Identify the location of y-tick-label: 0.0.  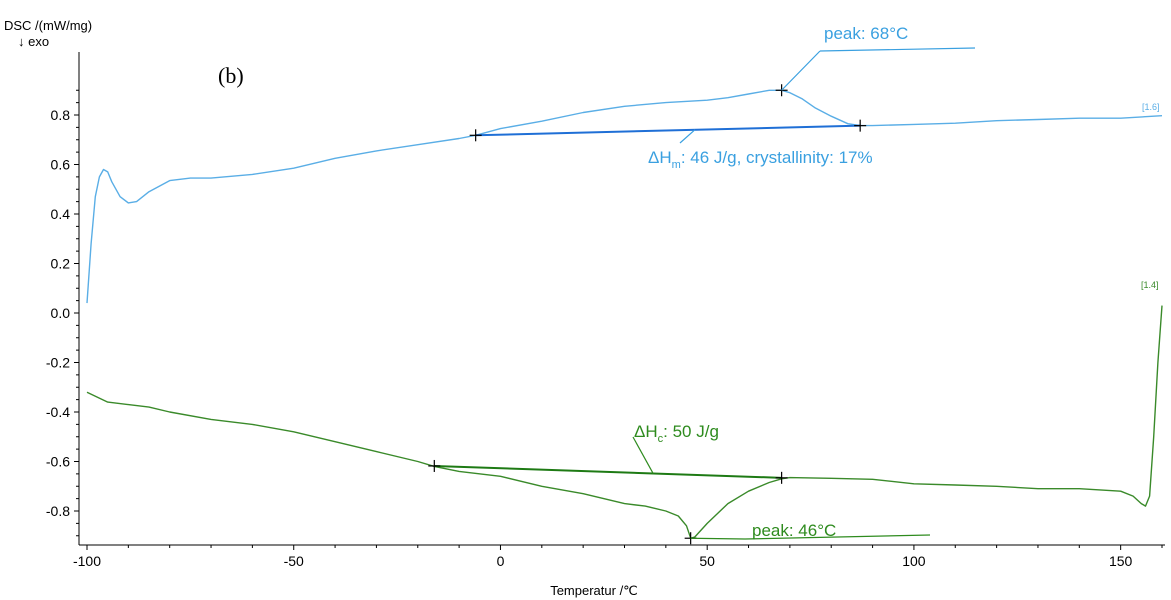
(61, 313).